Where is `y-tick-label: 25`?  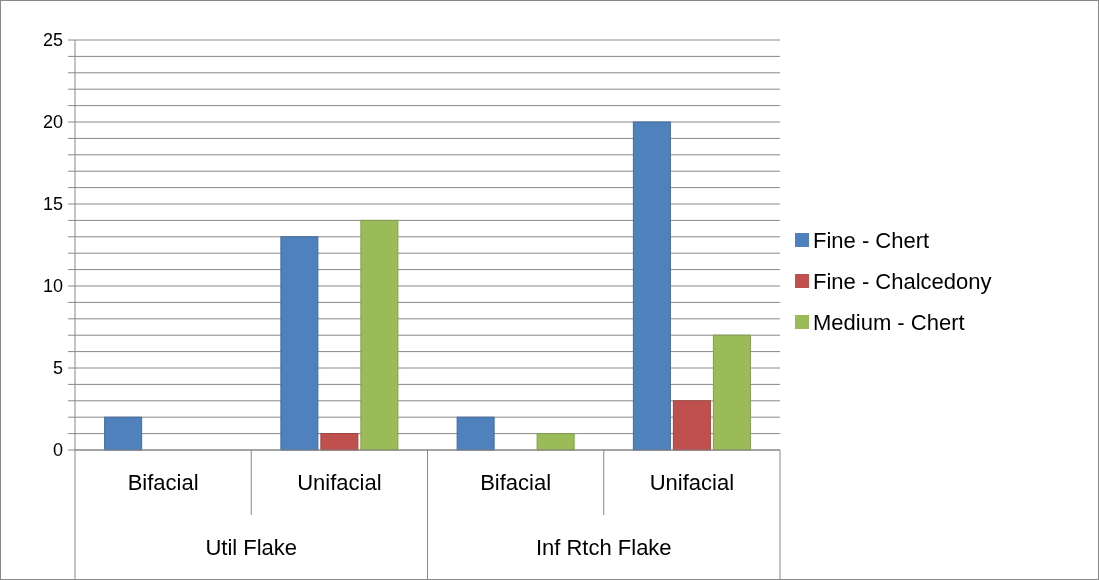
y-tick-label: 25 is located at coordinates (52, 40).